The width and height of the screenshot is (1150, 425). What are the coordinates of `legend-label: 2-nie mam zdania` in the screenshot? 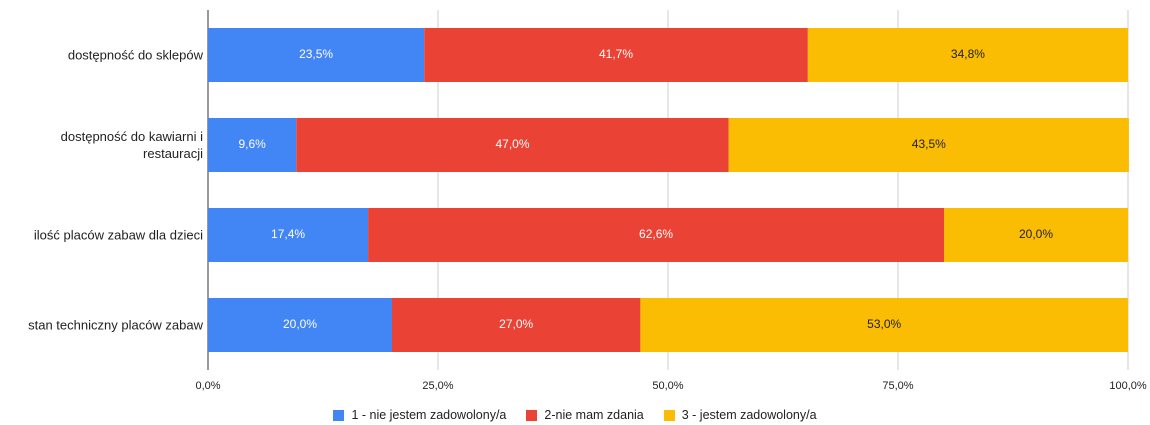 It's located at (594, 415).